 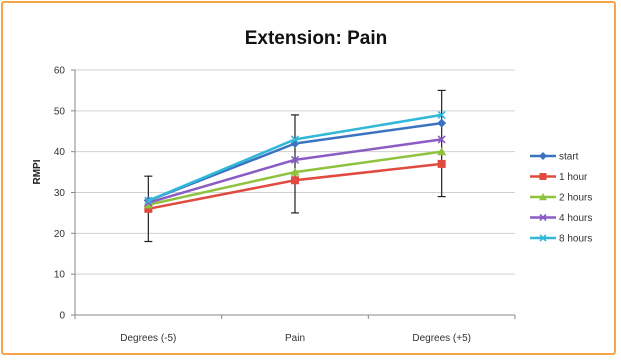 I want to click on legend-label: 1 hour, so click(x=573, y=177).